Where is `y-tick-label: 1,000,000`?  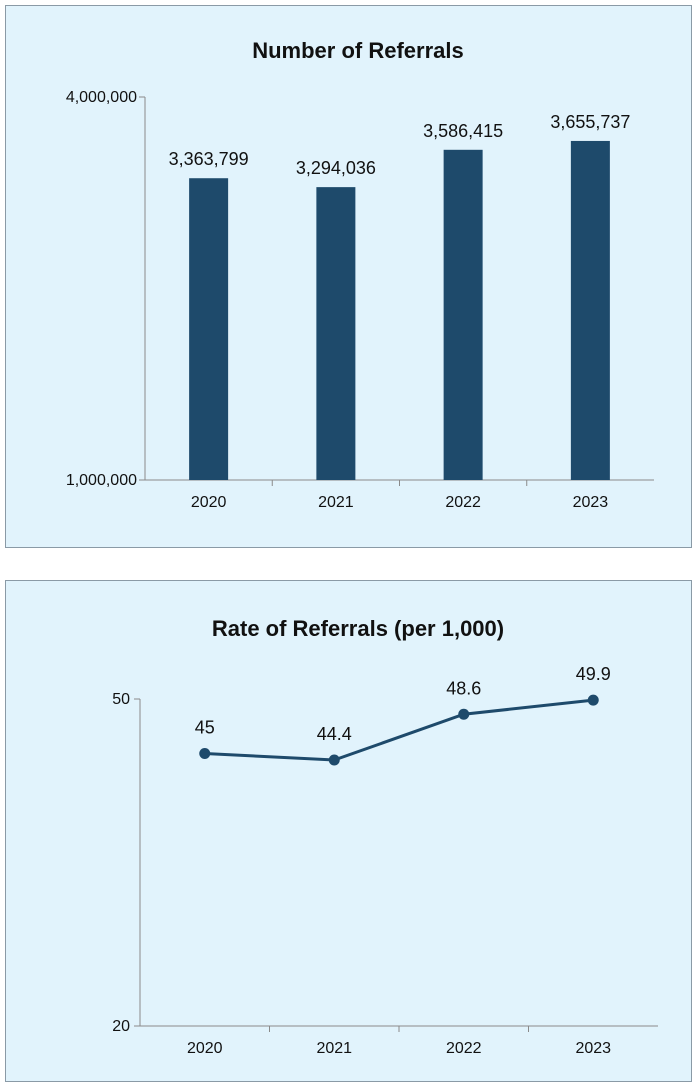
y-tick-label: 1,000,000 is located at coordinates (101, 480).